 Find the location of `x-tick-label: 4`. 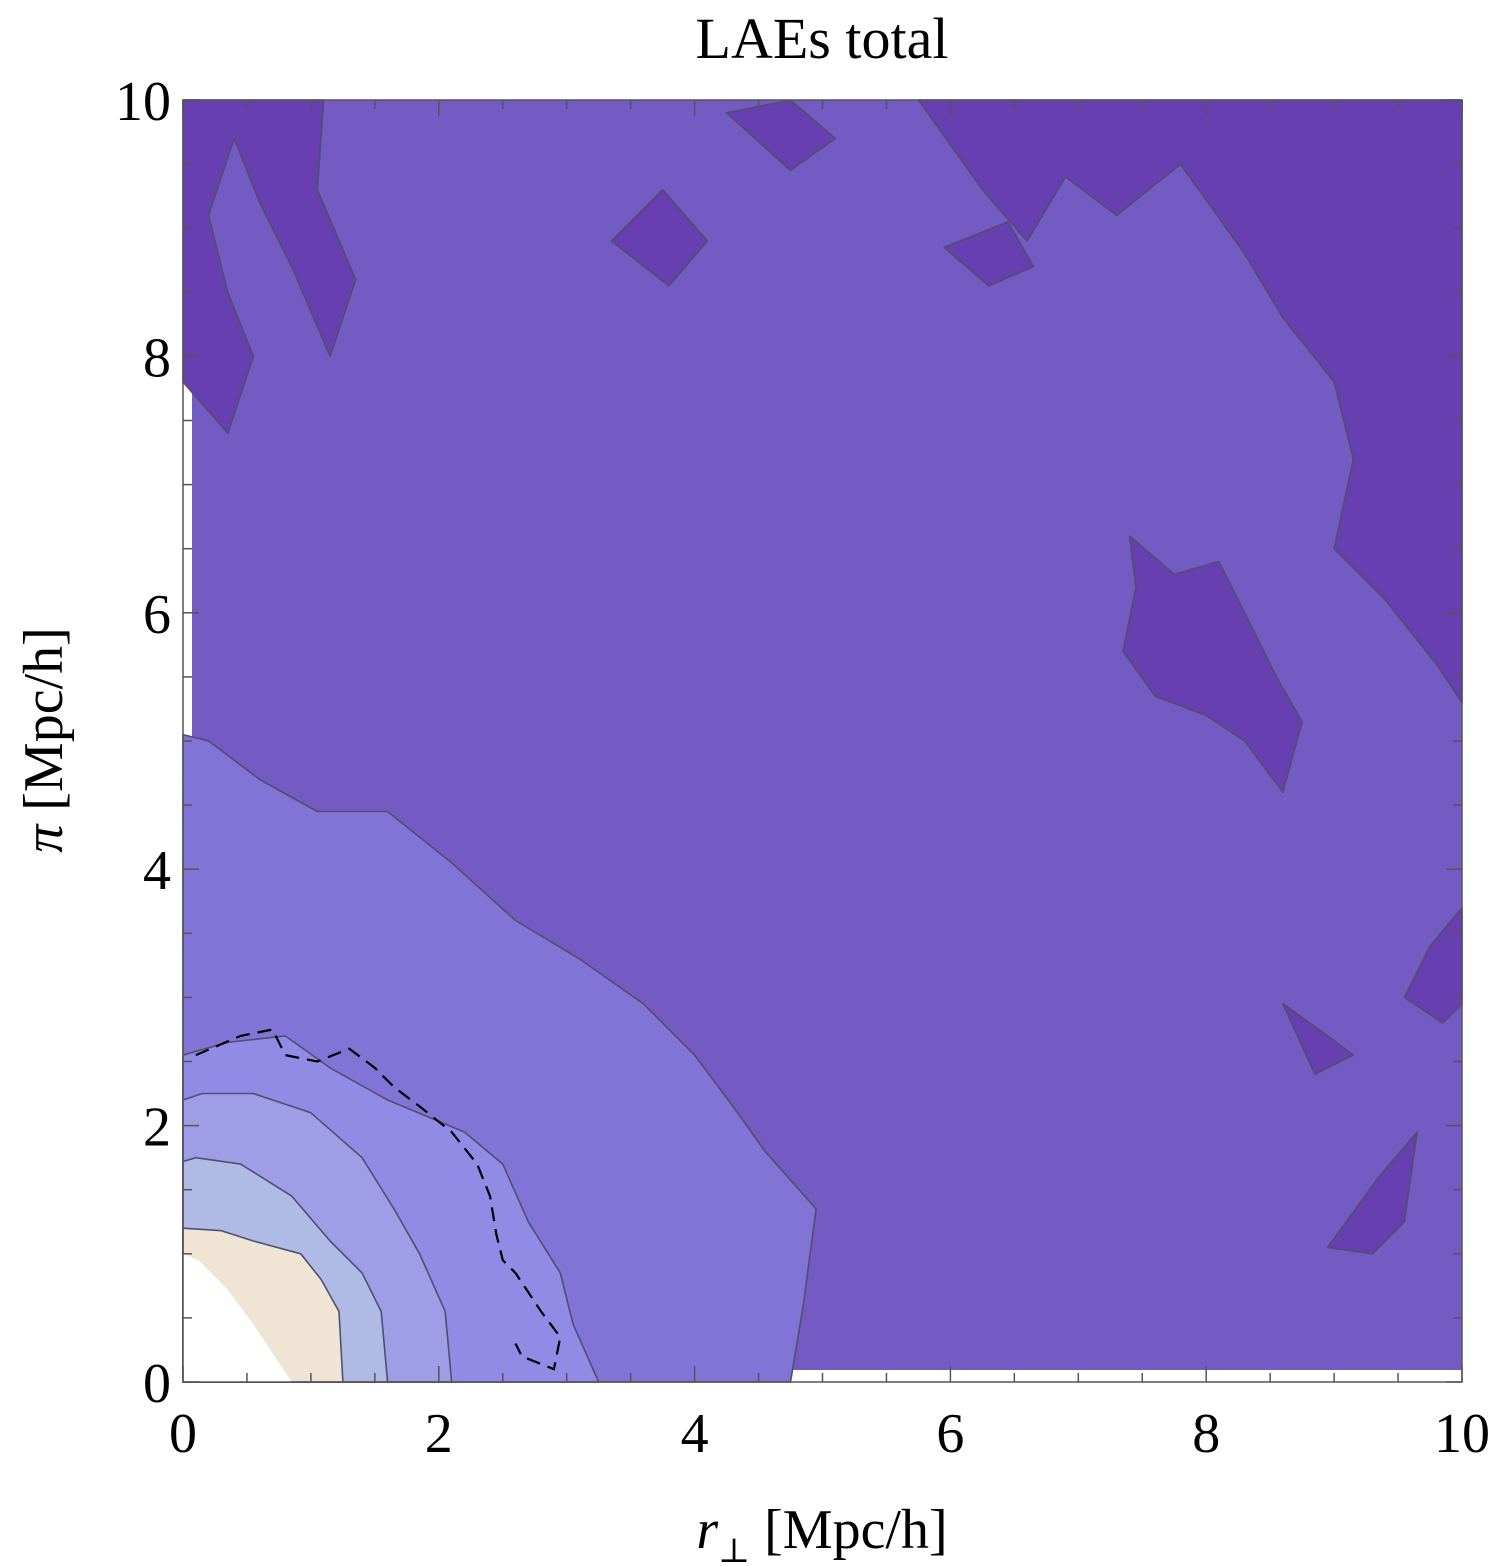

x-tick-label: 4 is located at coordinates (695, 1434).